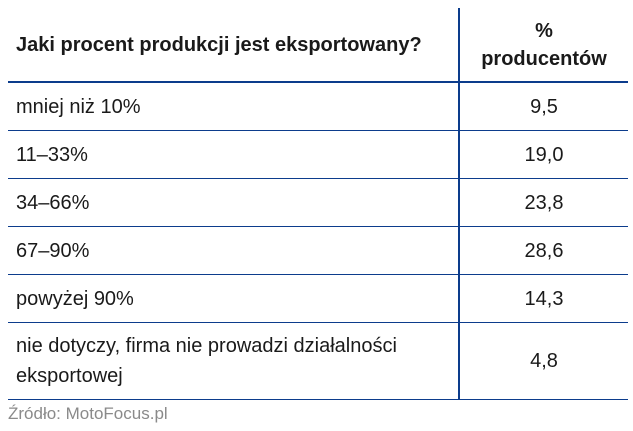  Describe the element at coordinates (544, 361) in the screenshot. I see `row-value: 4,8` at that location.